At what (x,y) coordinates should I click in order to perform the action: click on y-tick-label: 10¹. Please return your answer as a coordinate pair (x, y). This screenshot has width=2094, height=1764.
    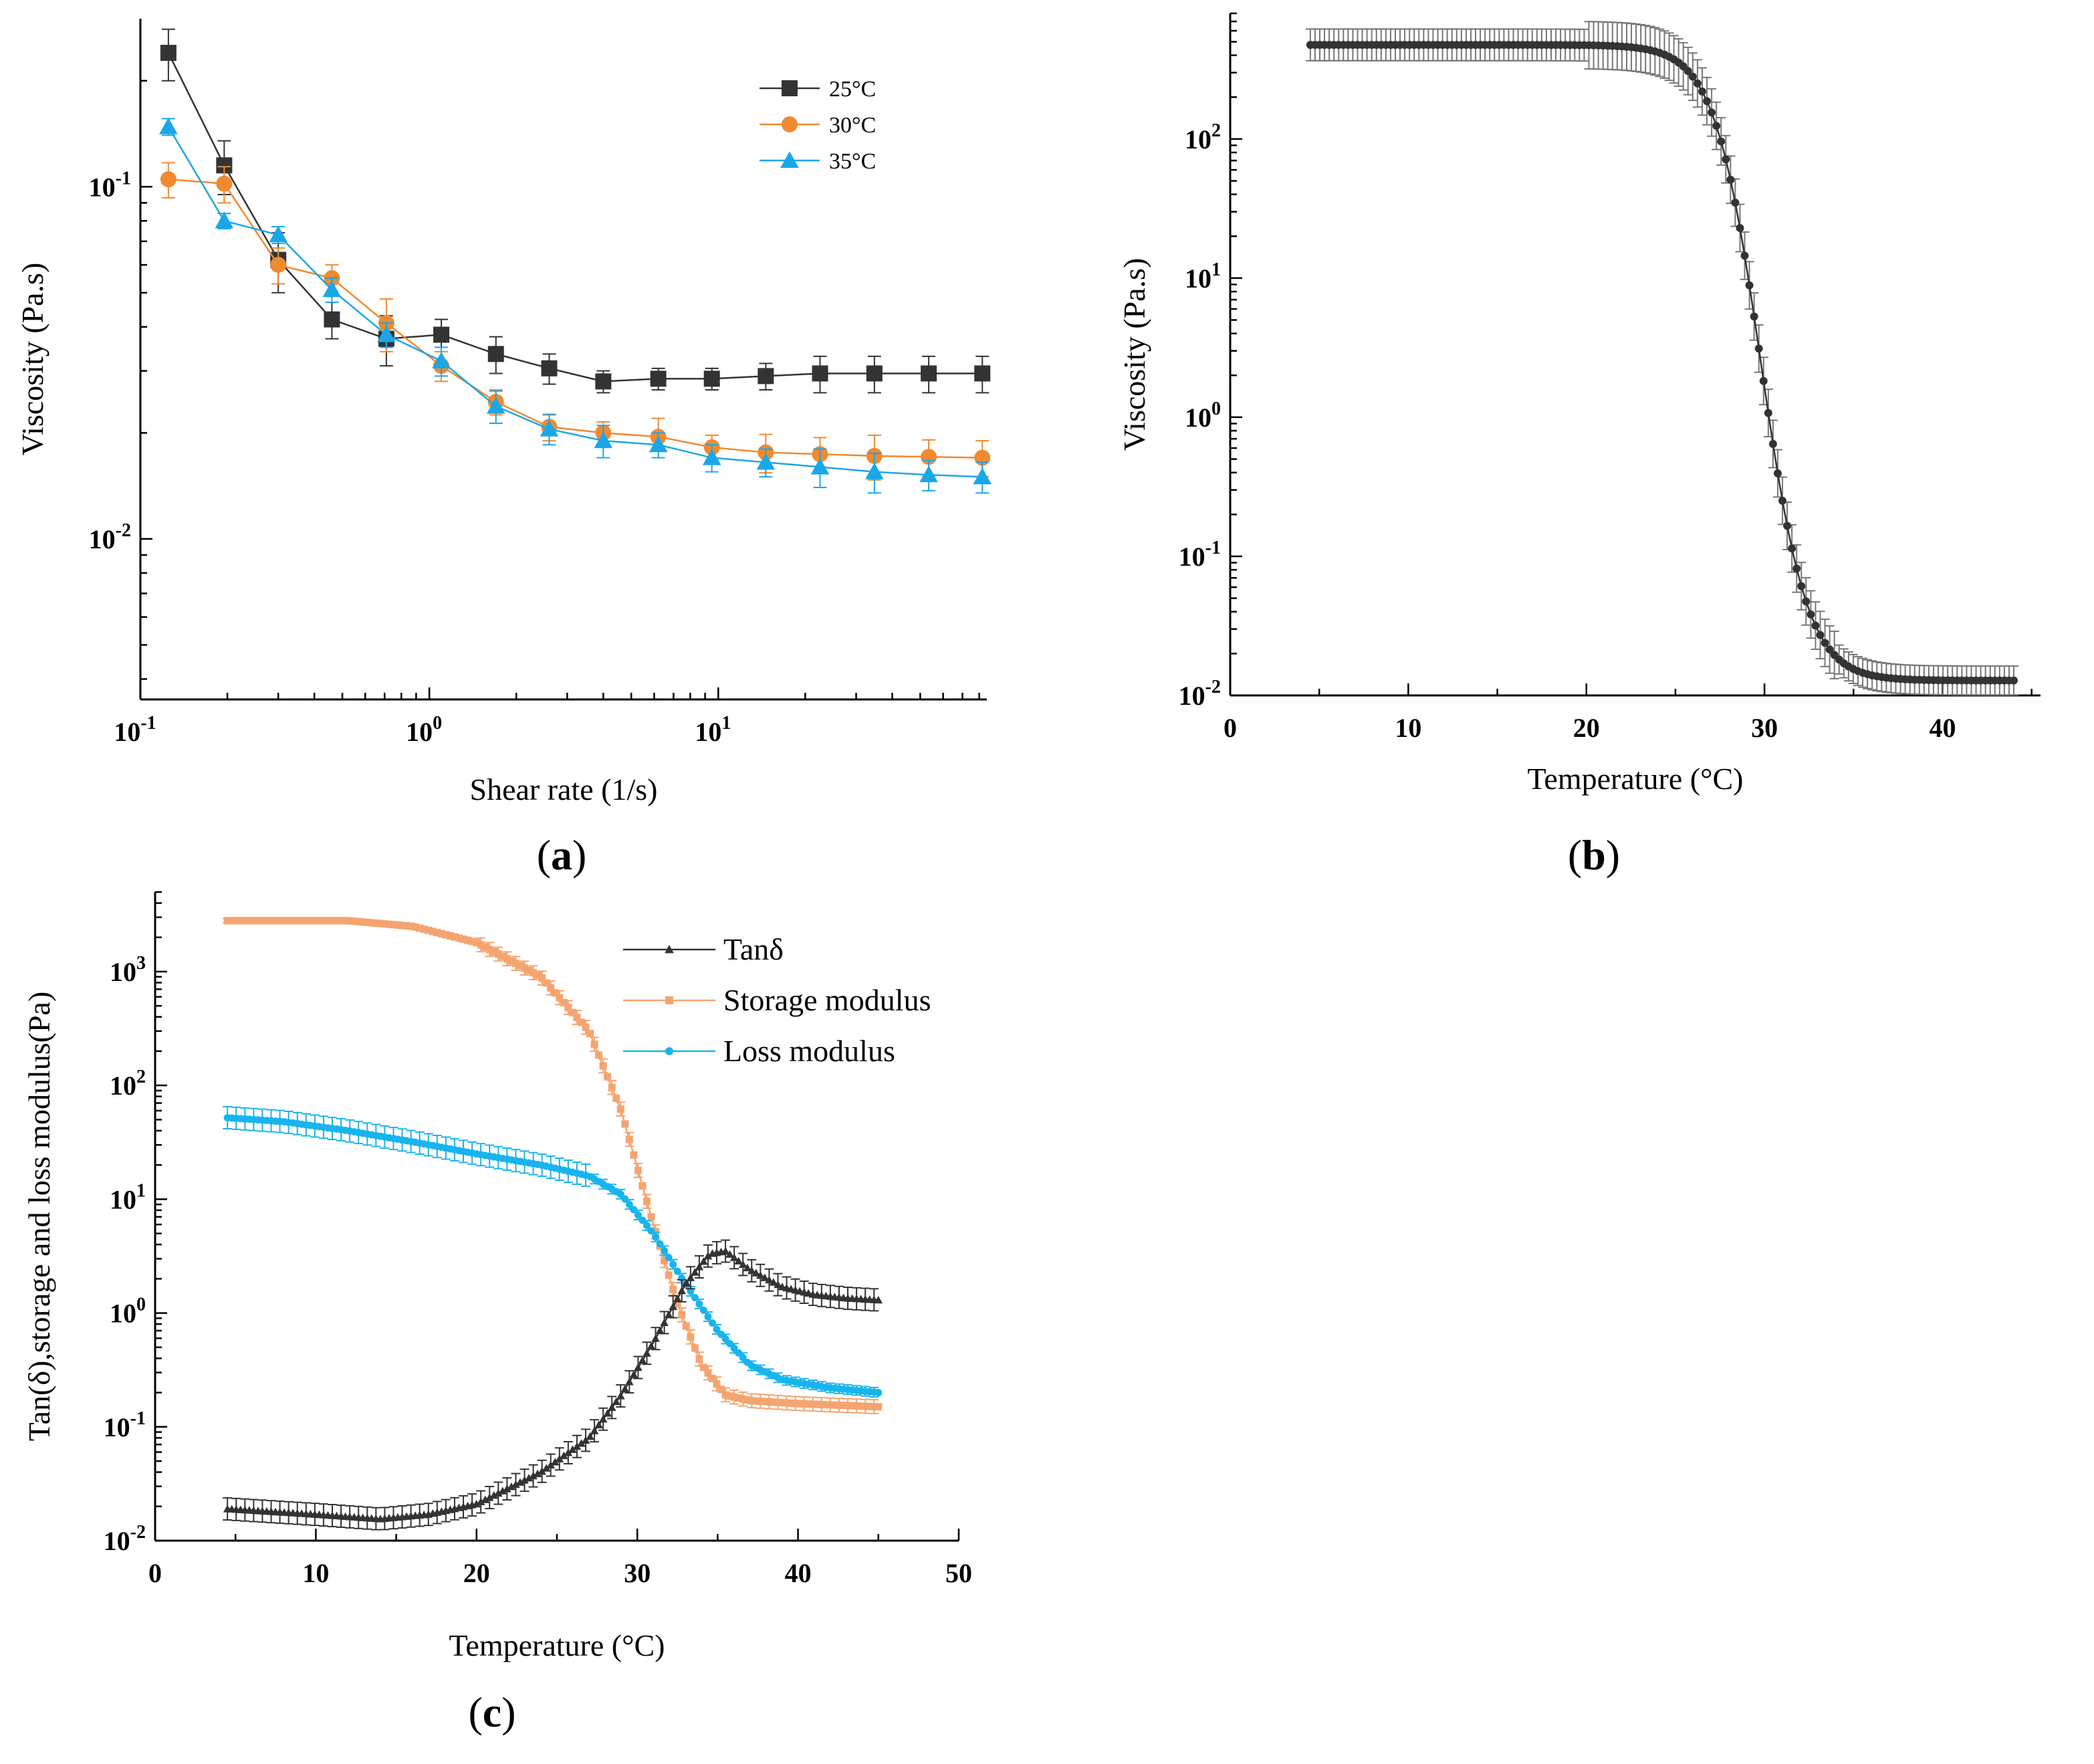
    Looking at the image, I should click on (1203, 276).